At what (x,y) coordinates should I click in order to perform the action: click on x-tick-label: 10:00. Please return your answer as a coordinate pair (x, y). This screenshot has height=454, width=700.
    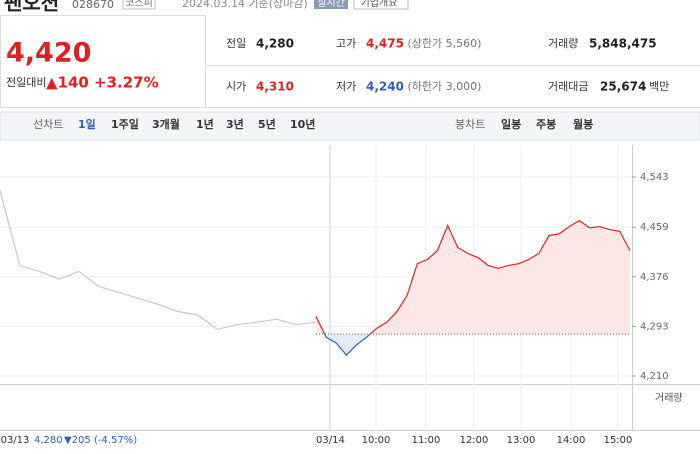
    Looking at the image, I should click on (376, 440).